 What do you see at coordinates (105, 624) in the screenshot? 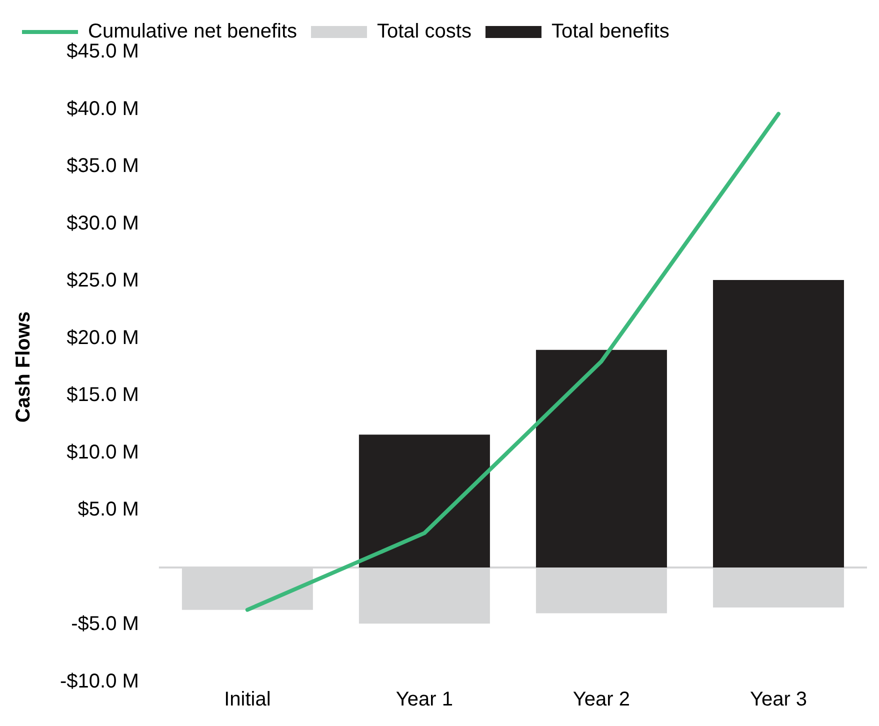
I see `y-tick-label: -$5.0 M` at bounding box center [105, 624].